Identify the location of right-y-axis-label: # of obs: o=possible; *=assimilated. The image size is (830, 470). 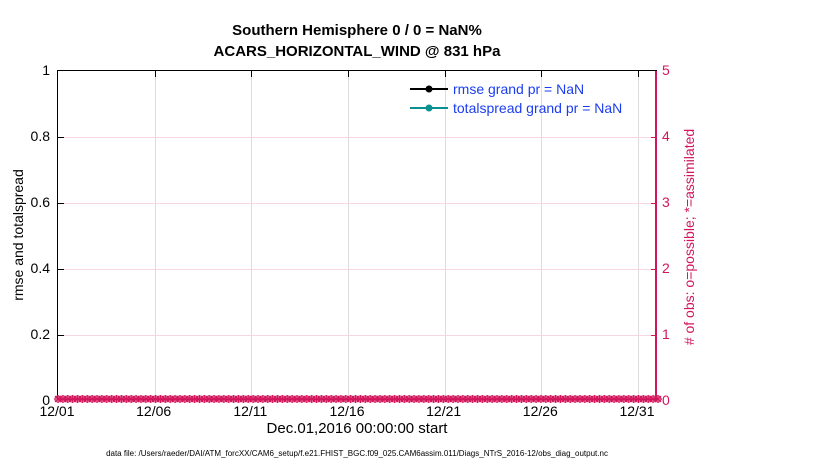
(689, 237).